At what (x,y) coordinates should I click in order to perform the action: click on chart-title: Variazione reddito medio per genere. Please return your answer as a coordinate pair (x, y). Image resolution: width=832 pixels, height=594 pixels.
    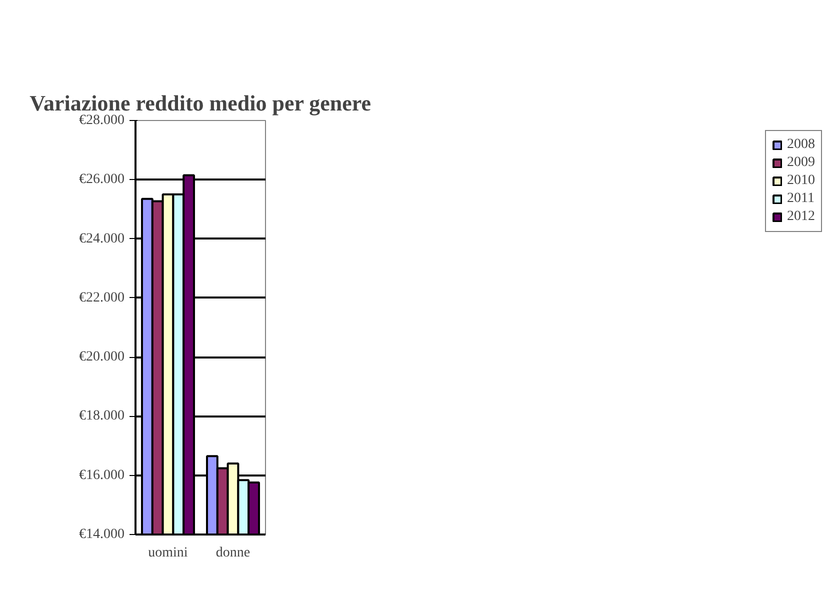
    Looking at the image, I should click on (201, 103).